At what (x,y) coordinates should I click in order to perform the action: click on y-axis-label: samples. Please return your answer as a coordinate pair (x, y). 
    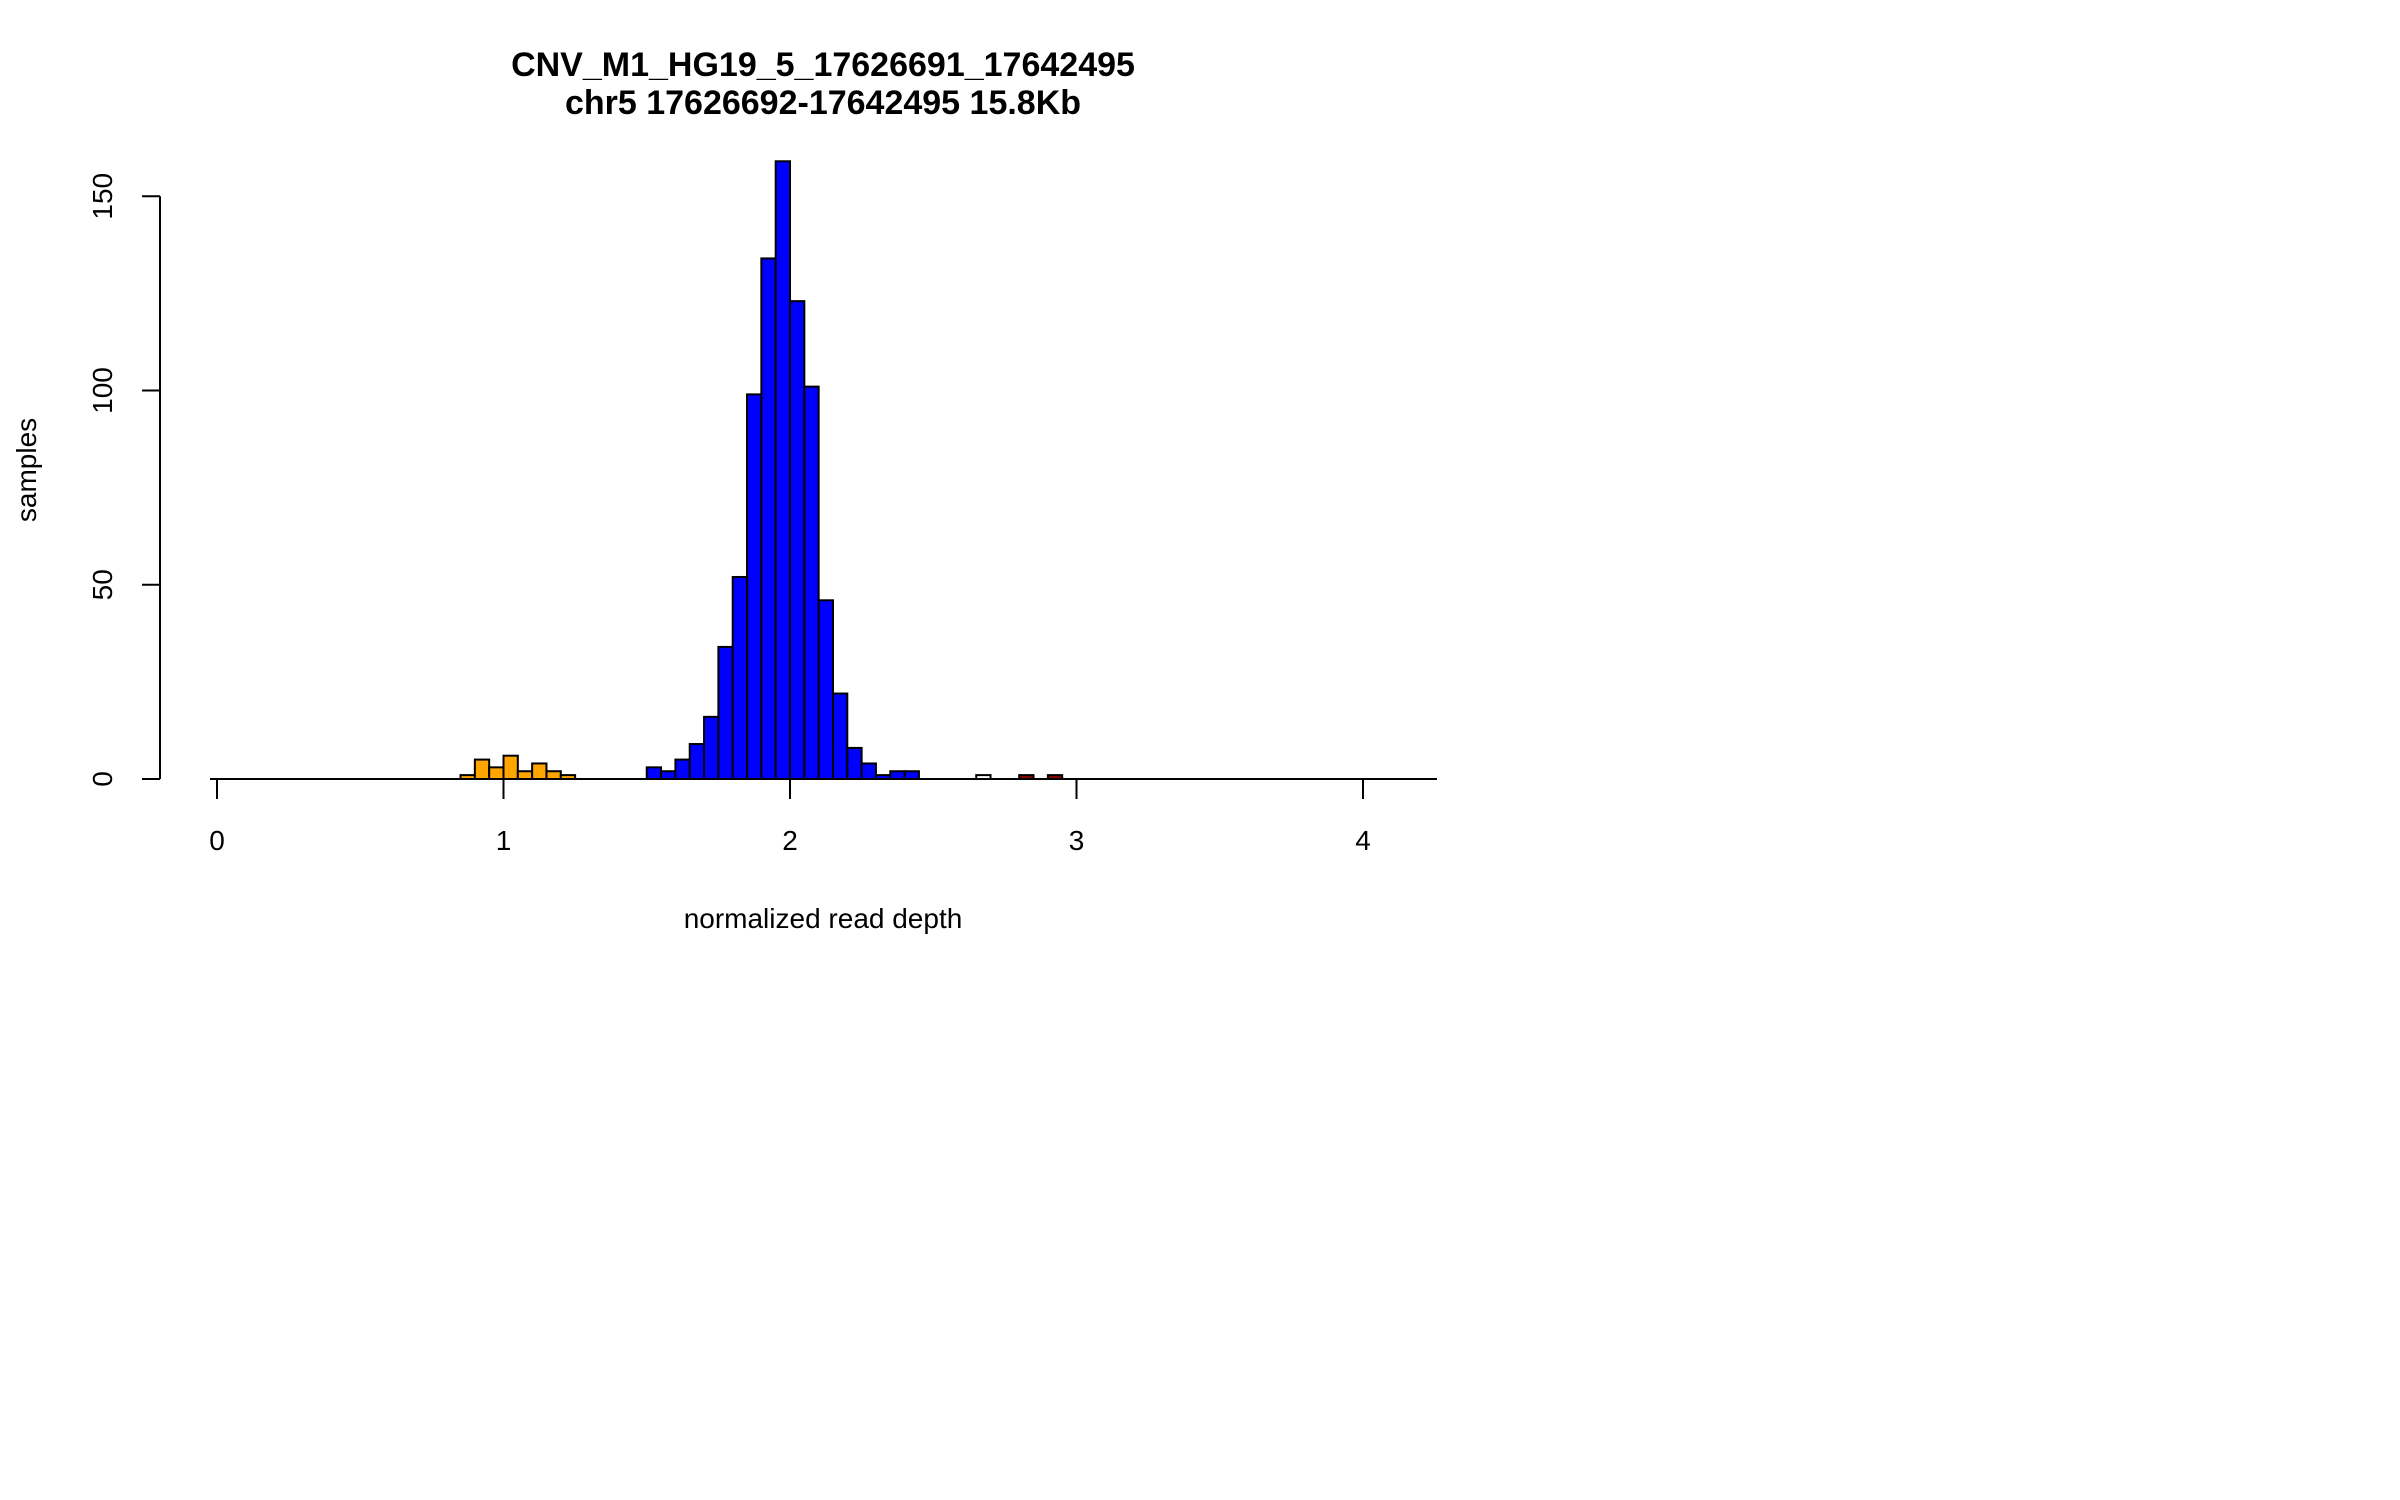
    Looking at the image, I should click on (26, 470).